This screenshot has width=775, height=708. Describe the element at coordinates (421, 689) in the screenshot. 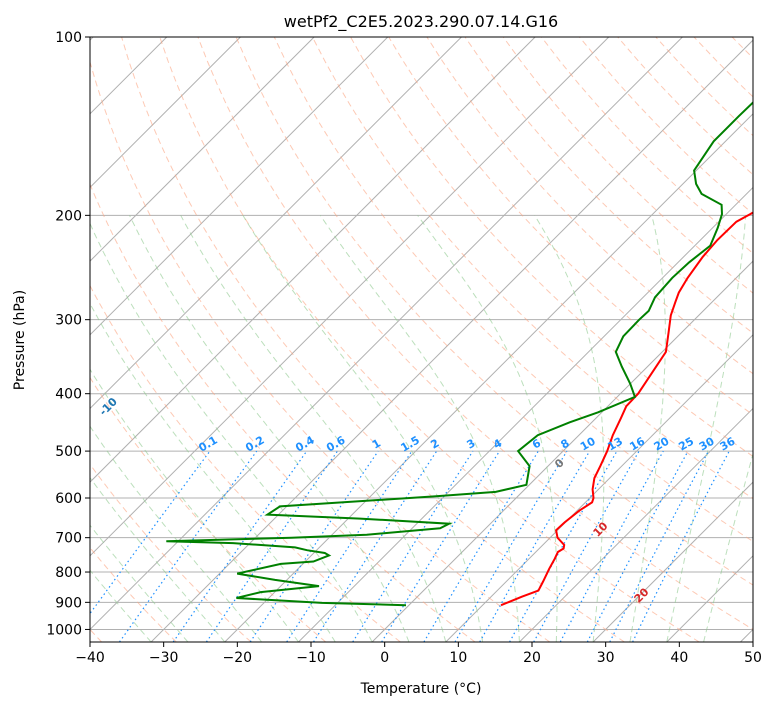

I see `x-axis-label: Temperature (°C)` at that location.